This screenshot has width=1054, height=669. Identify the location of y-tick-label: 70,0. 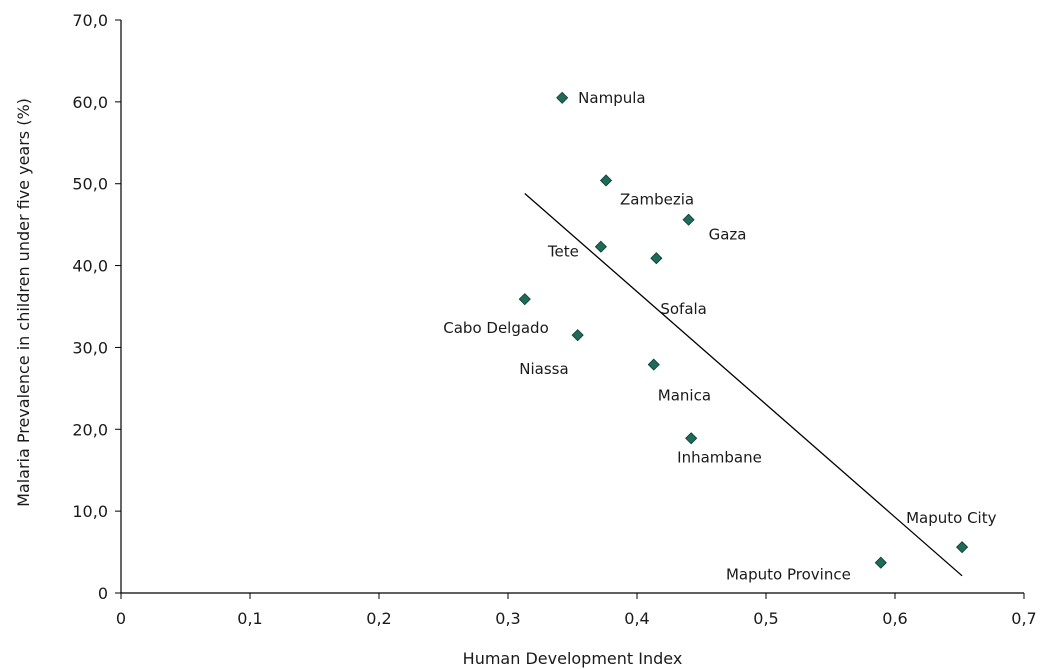
(90, 20).